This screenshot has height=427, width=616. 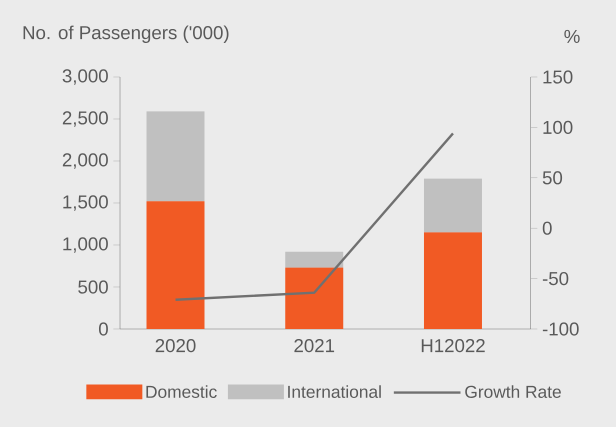 I want to click on y-tick-label: 1,000, so click(x=85, y=245).